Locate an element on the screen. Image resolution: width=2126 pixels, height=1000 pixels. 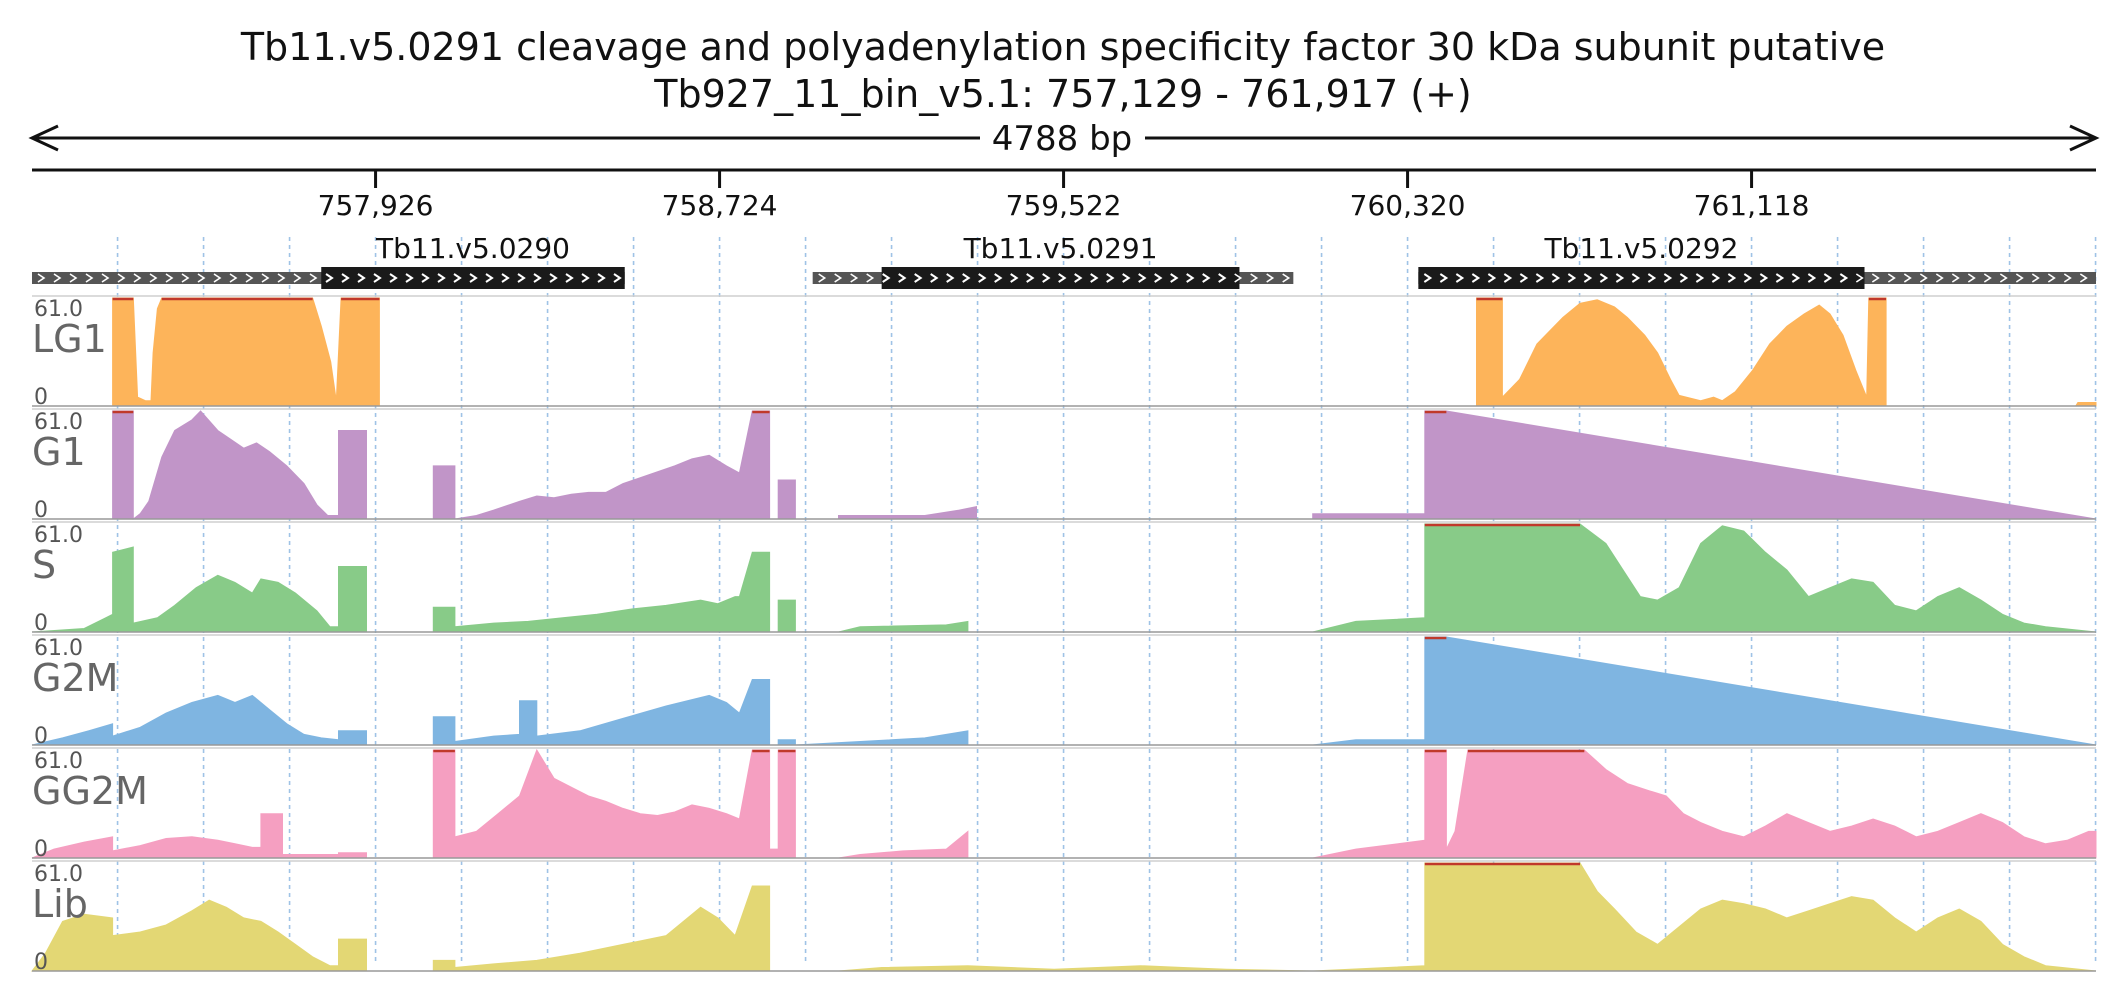
axis-tick-label: 759,522 is located at coordinates (1064, 205).